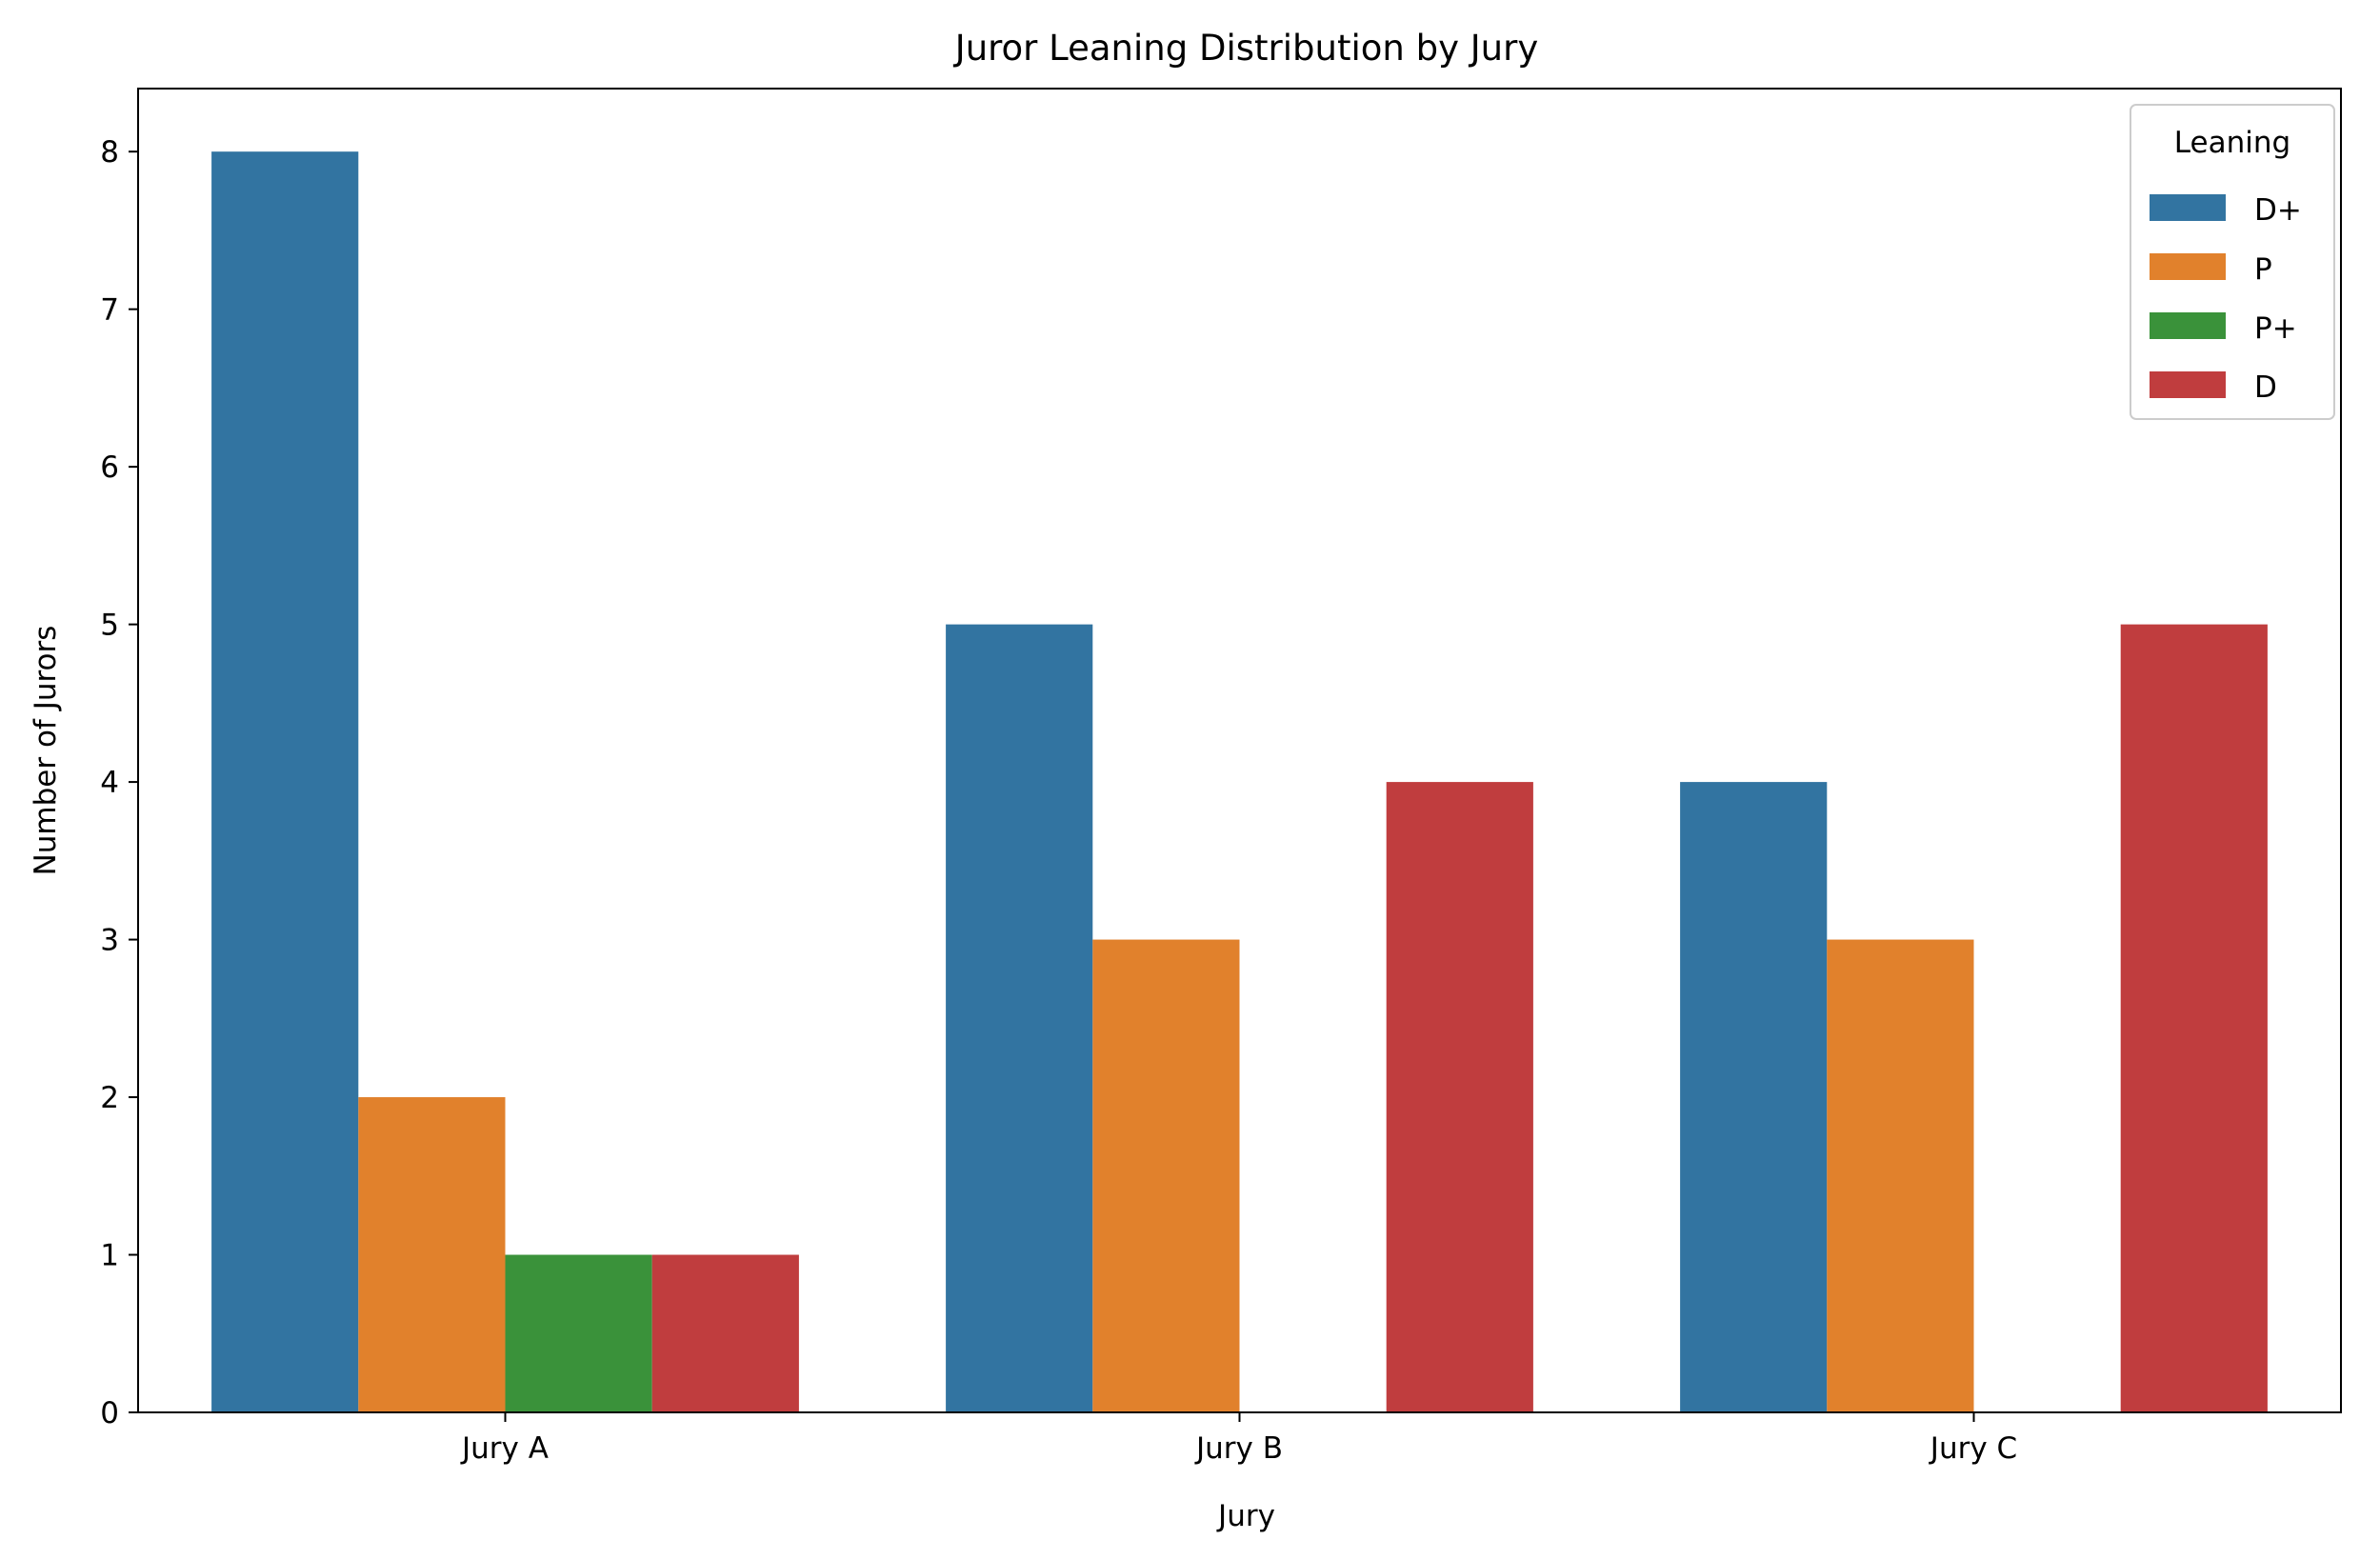 This screenshot has width=2380, height=1560. I want to click on legend-swatch-dplus, so click(2188, 207).